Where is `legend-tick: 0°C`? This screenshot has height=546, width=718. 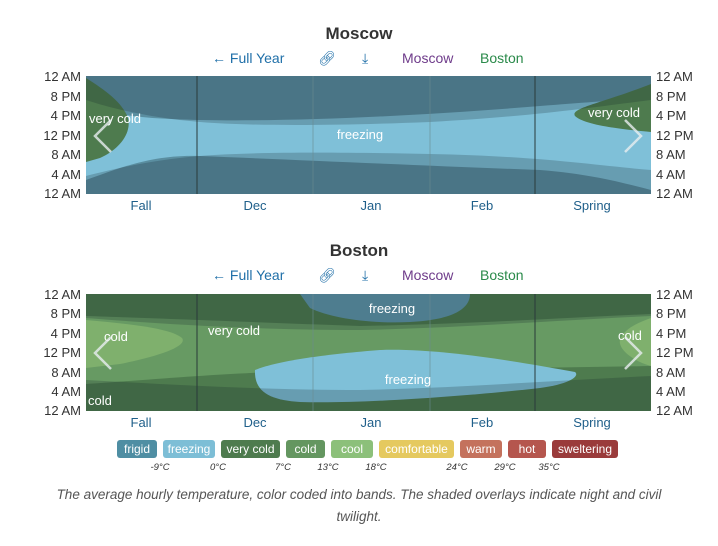 legend-tick: 0°C is located at coordinates (218, 467).